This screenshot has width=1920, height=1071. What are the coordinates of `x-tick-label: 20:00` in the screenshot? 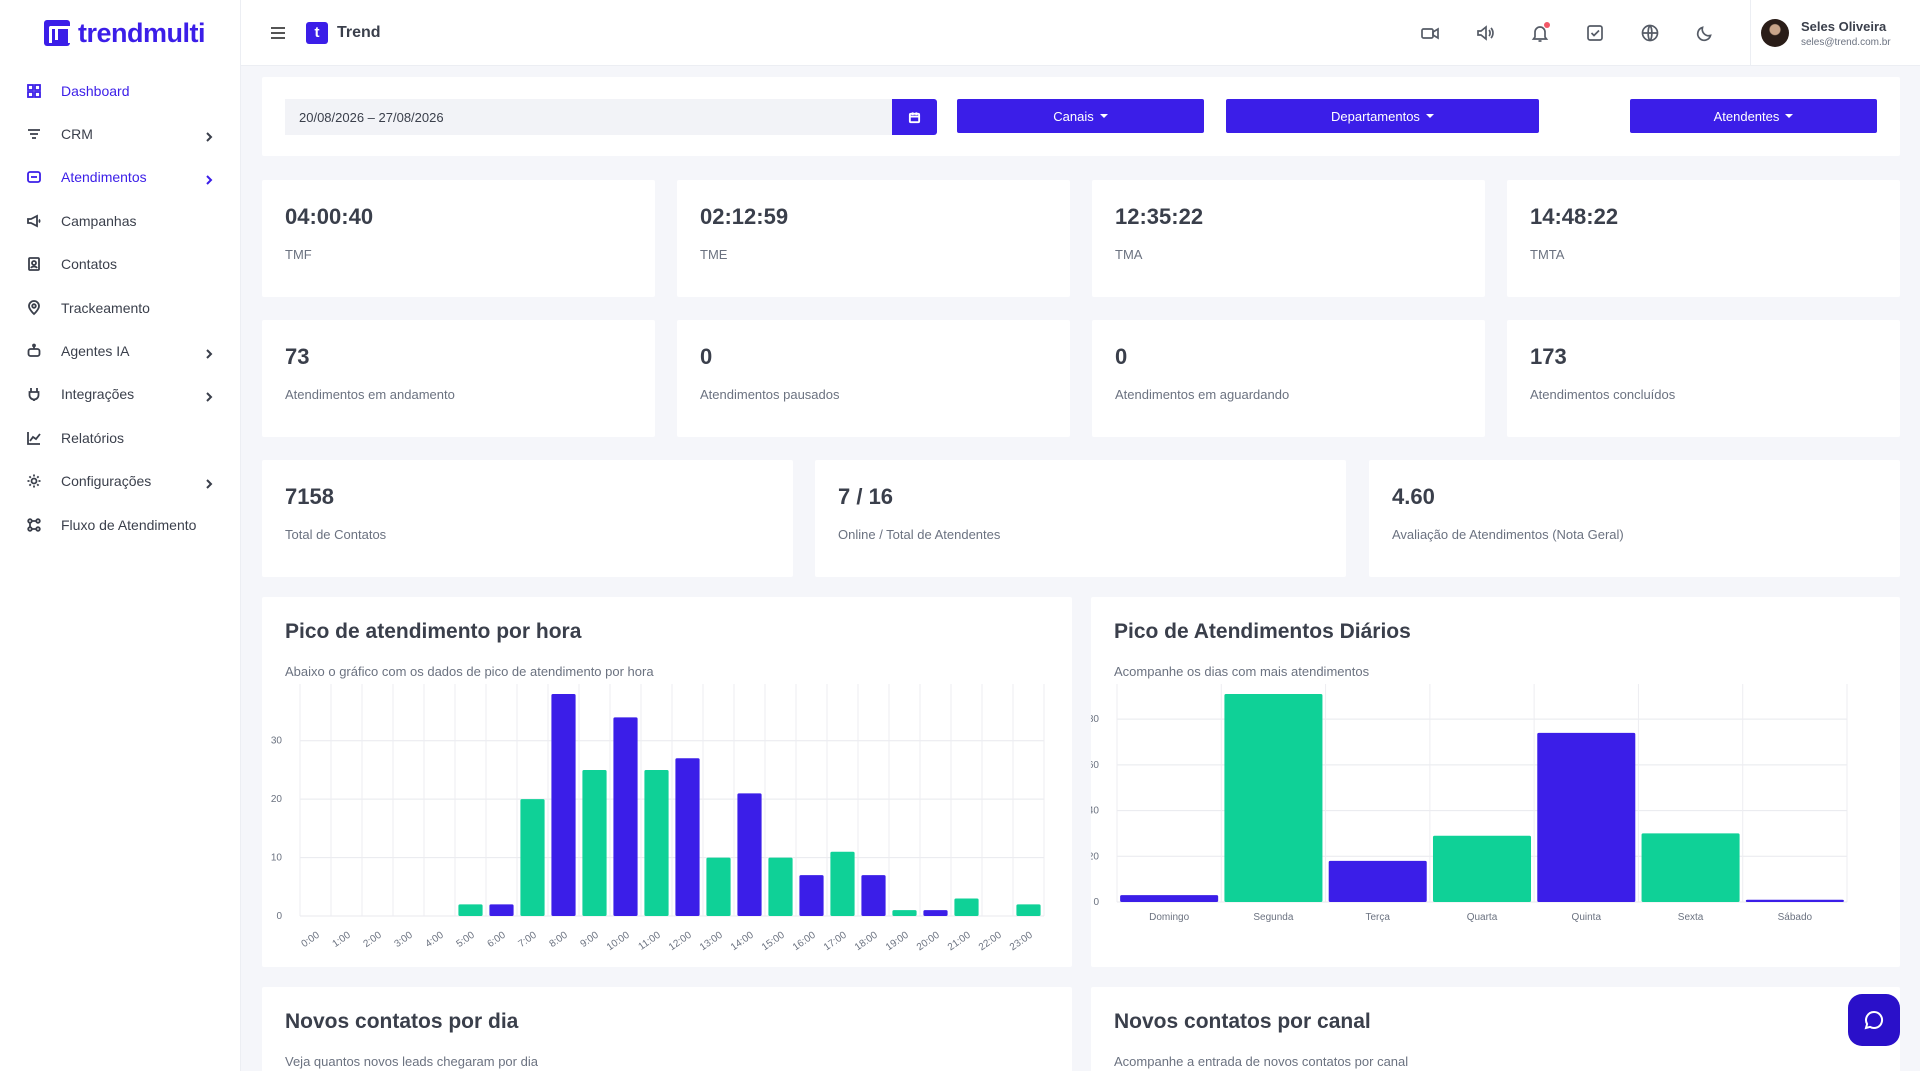 It's located at (928, 942).